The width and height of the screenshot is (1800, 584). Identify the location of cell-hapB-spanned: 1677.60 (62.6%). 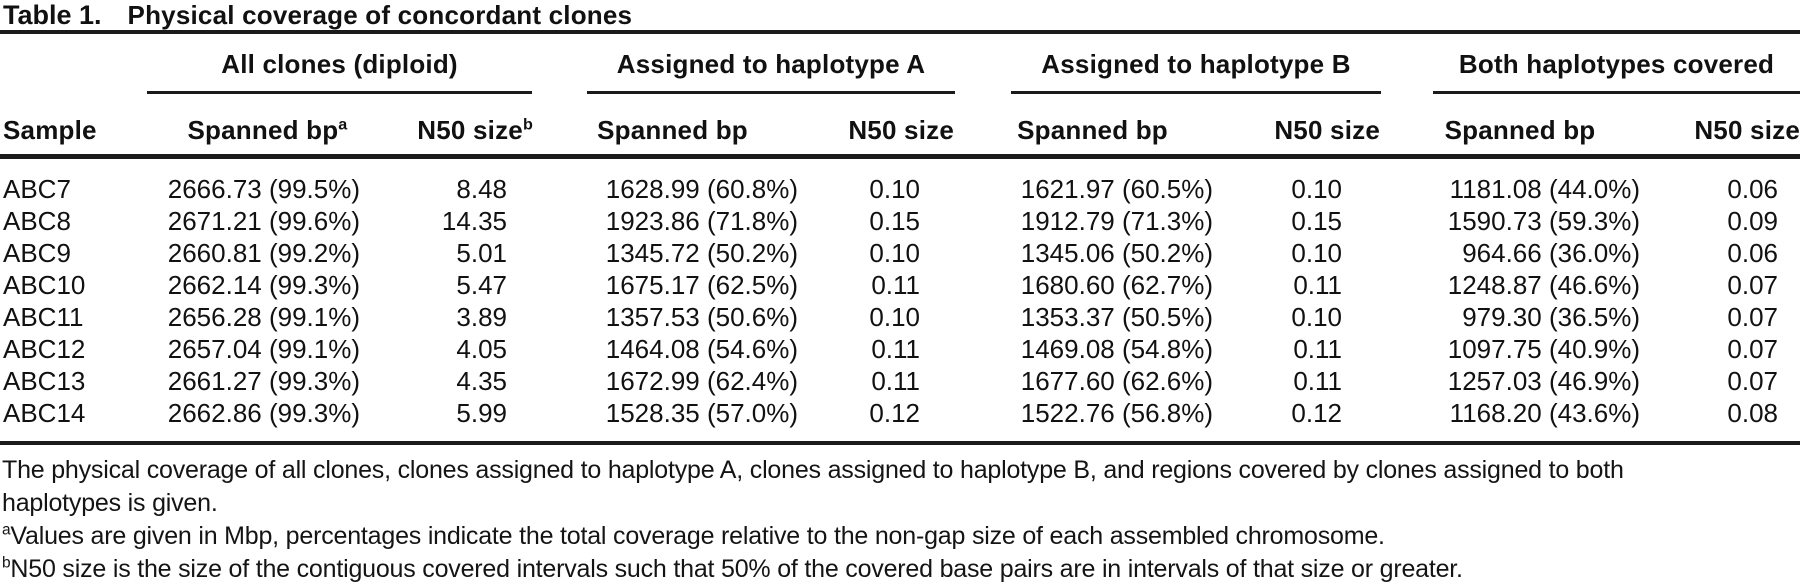
(1116, 381).